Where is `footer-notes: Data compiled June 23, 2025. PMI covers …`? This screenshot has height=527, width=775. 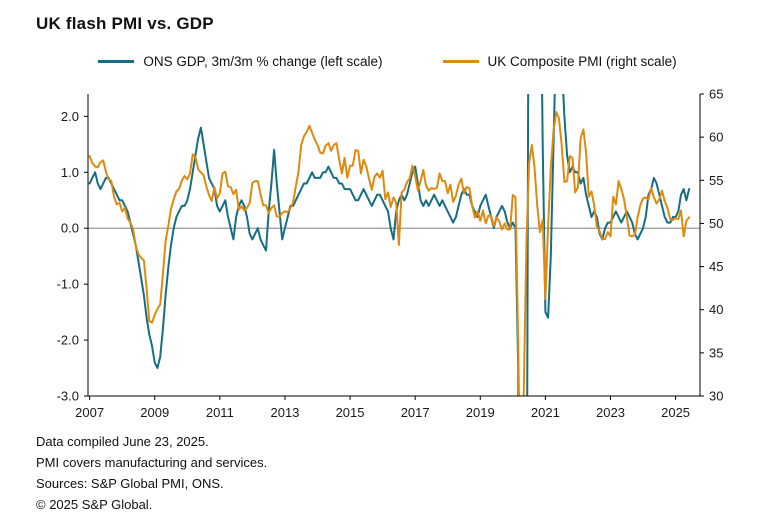 footer-notes: Data compiled June 23, 2025. PMI covers … is located at coordinates (151, 473).